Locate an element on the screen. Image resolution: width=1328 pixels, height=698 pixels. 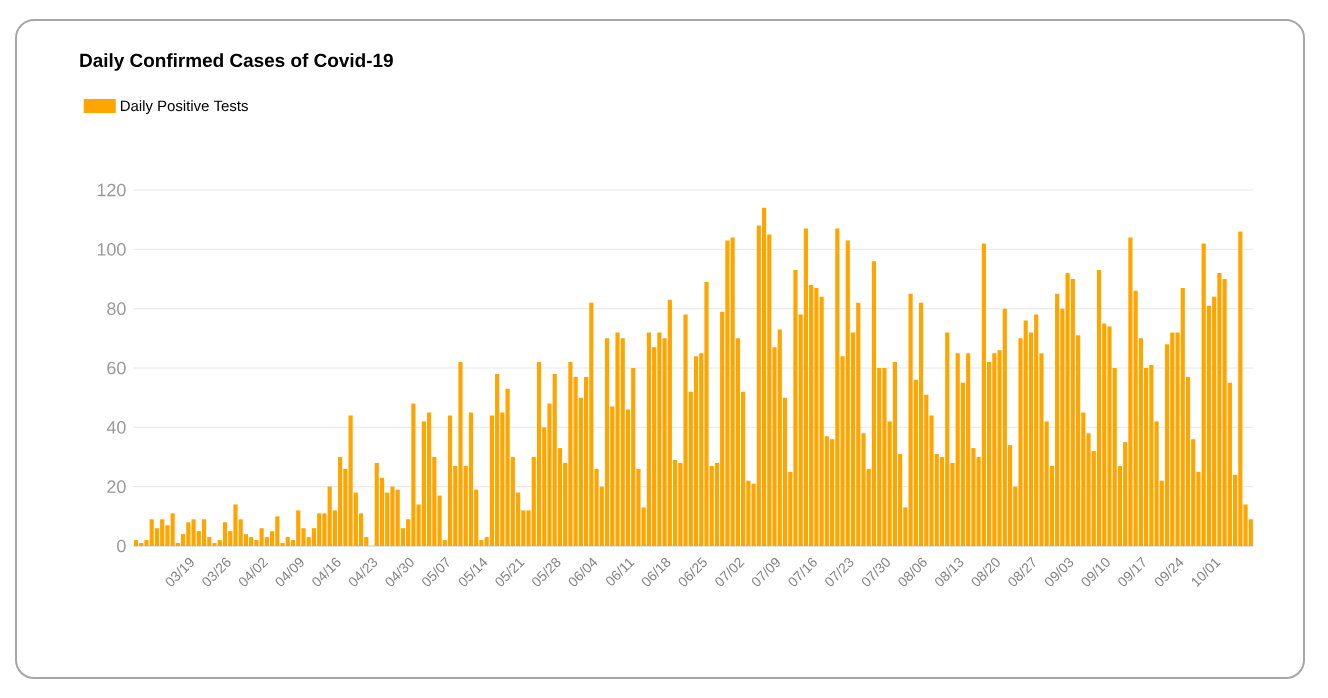
y-tick-label: 20 is located at coordinates (116, 487).